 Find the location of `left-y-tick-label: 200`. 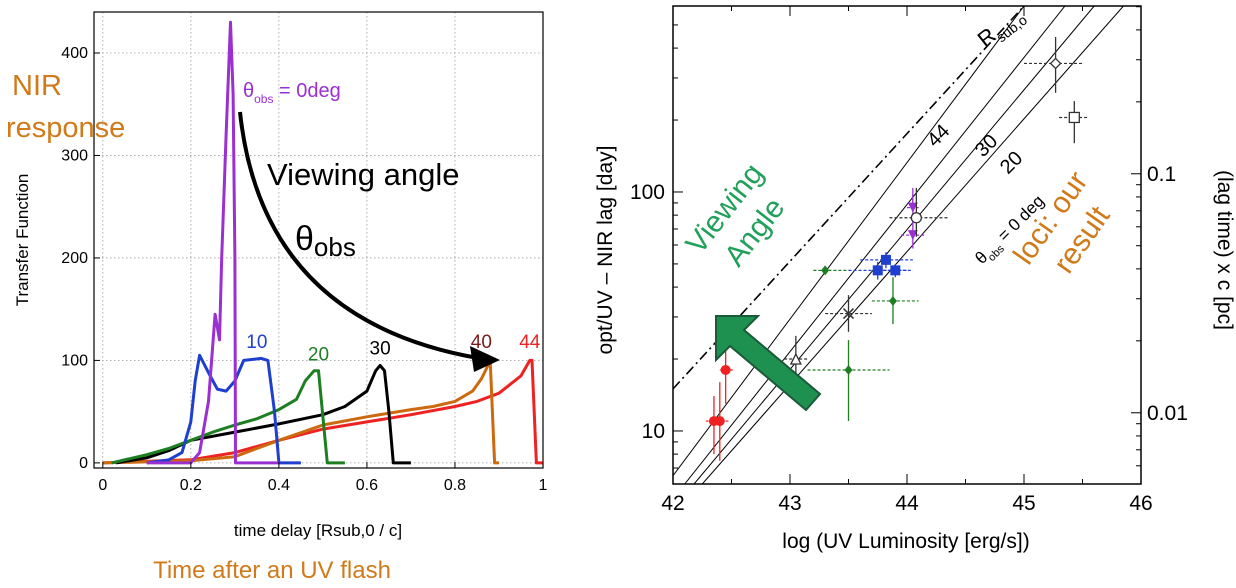

left-y-tick-label: 200 is located at coordinates (74, 258).